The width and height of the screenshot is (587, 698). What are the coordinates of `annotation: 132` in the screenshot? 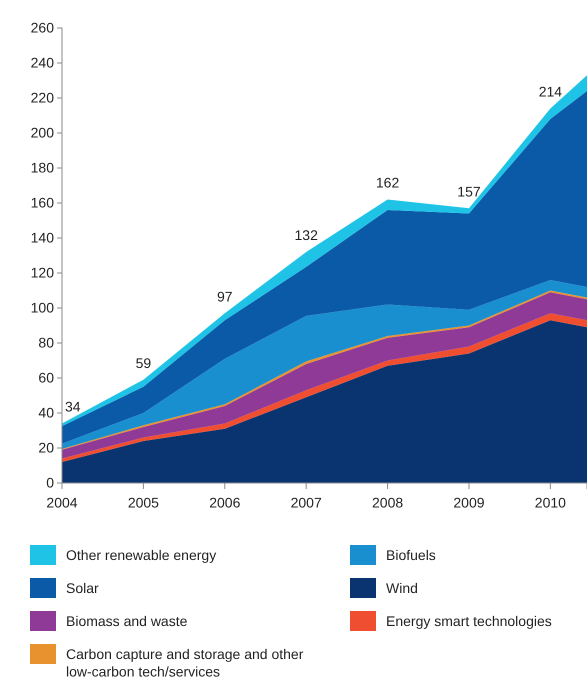 It's located at (306, 235).